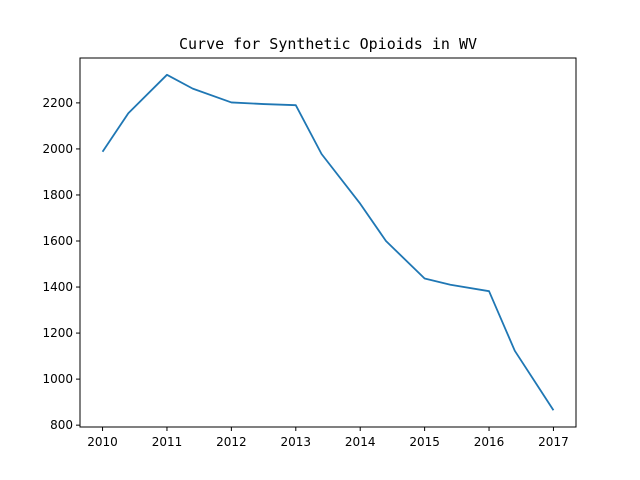  I want to click on x-tick-label: 2015, so click(424, 442).